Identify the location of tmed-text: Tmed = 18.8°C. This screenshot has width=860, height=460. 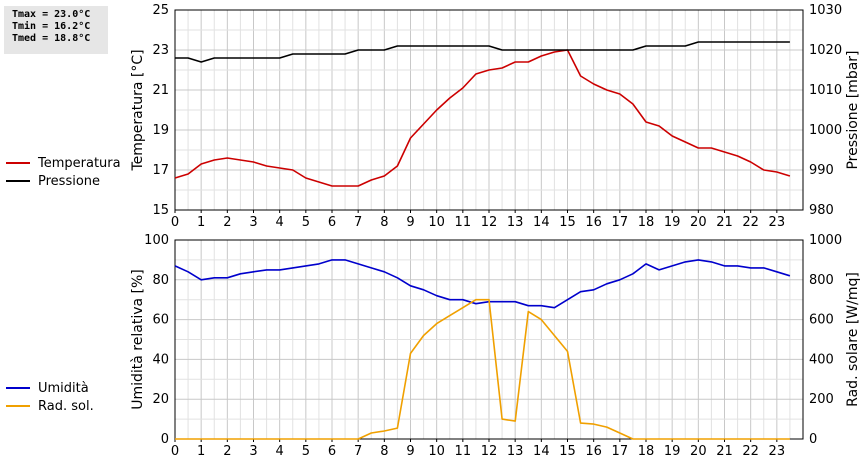
(51, 38).